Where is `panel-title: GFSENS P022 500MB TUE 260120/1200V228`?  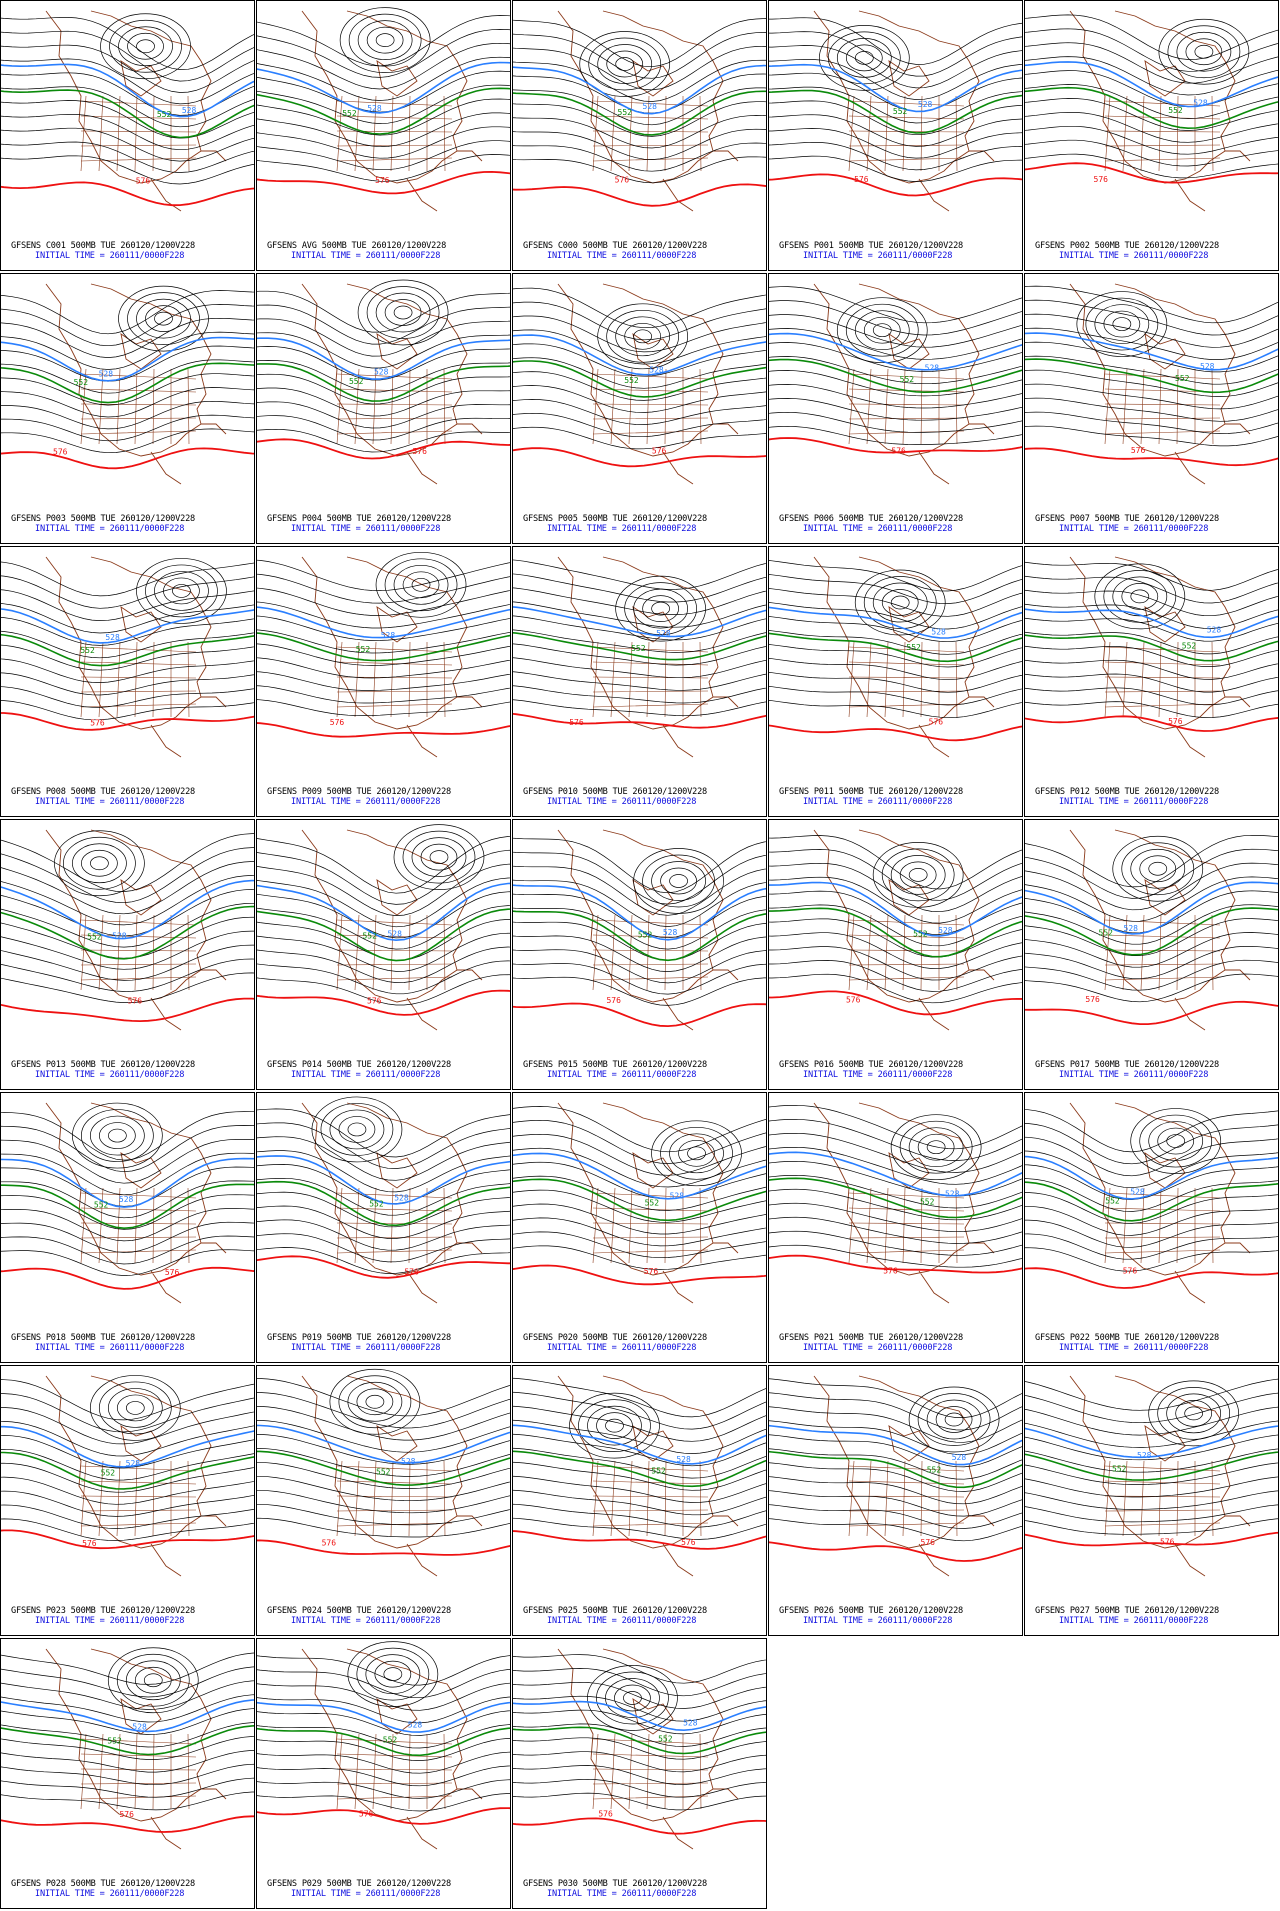
panel-title: GFSENS P022 500MB TUE 260120/1200V228 is located at coordinates (1127, 1338).